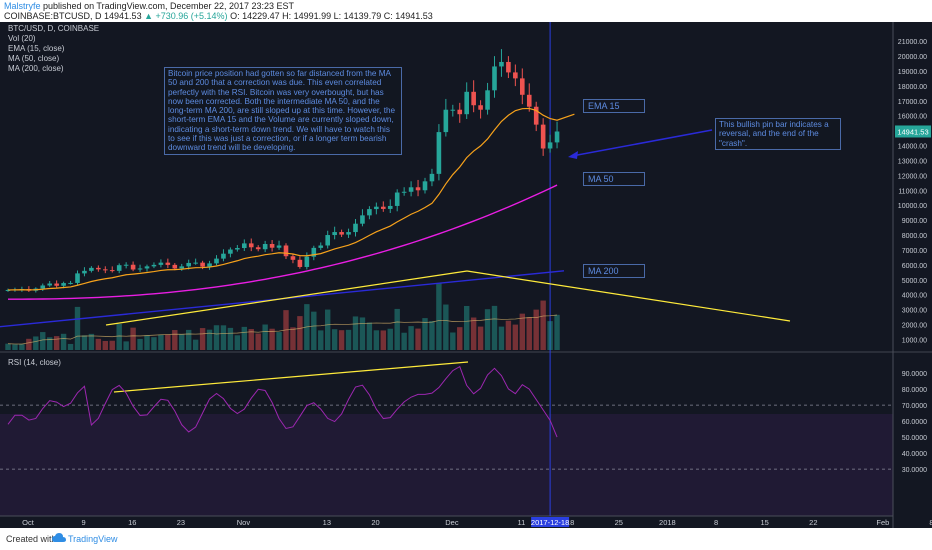  I want to click on highlighted-date-tag, so click(550, 522).